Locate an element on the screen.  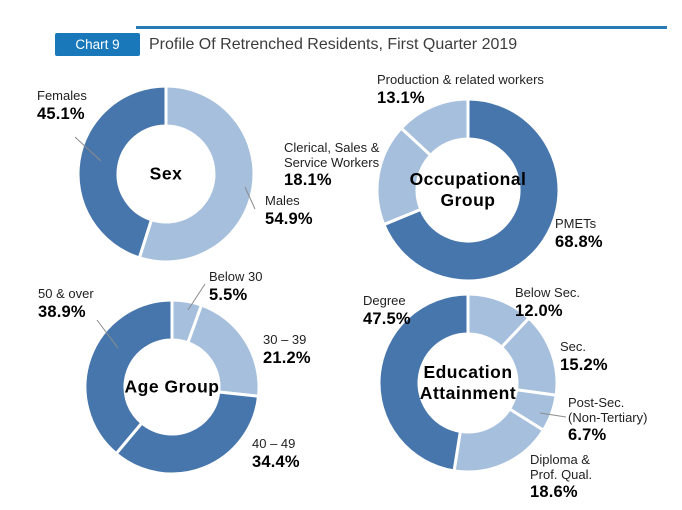
slice-value: 38.9% is located at coordinates (62, 311).